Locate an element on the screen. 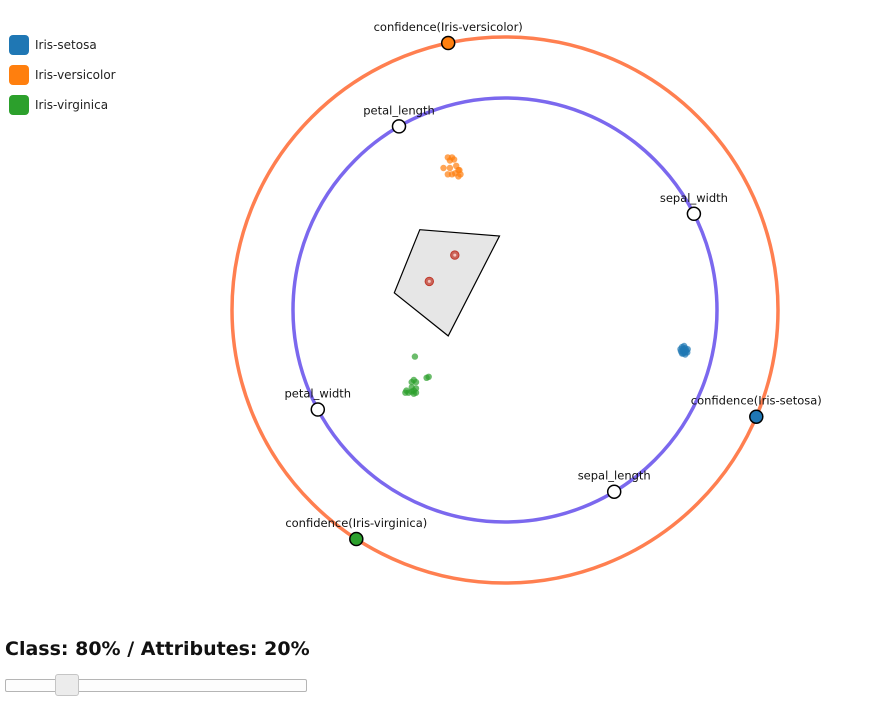 The width and height of the screenshot is (888, 709). selected-points is located at coordinates (442, 268).